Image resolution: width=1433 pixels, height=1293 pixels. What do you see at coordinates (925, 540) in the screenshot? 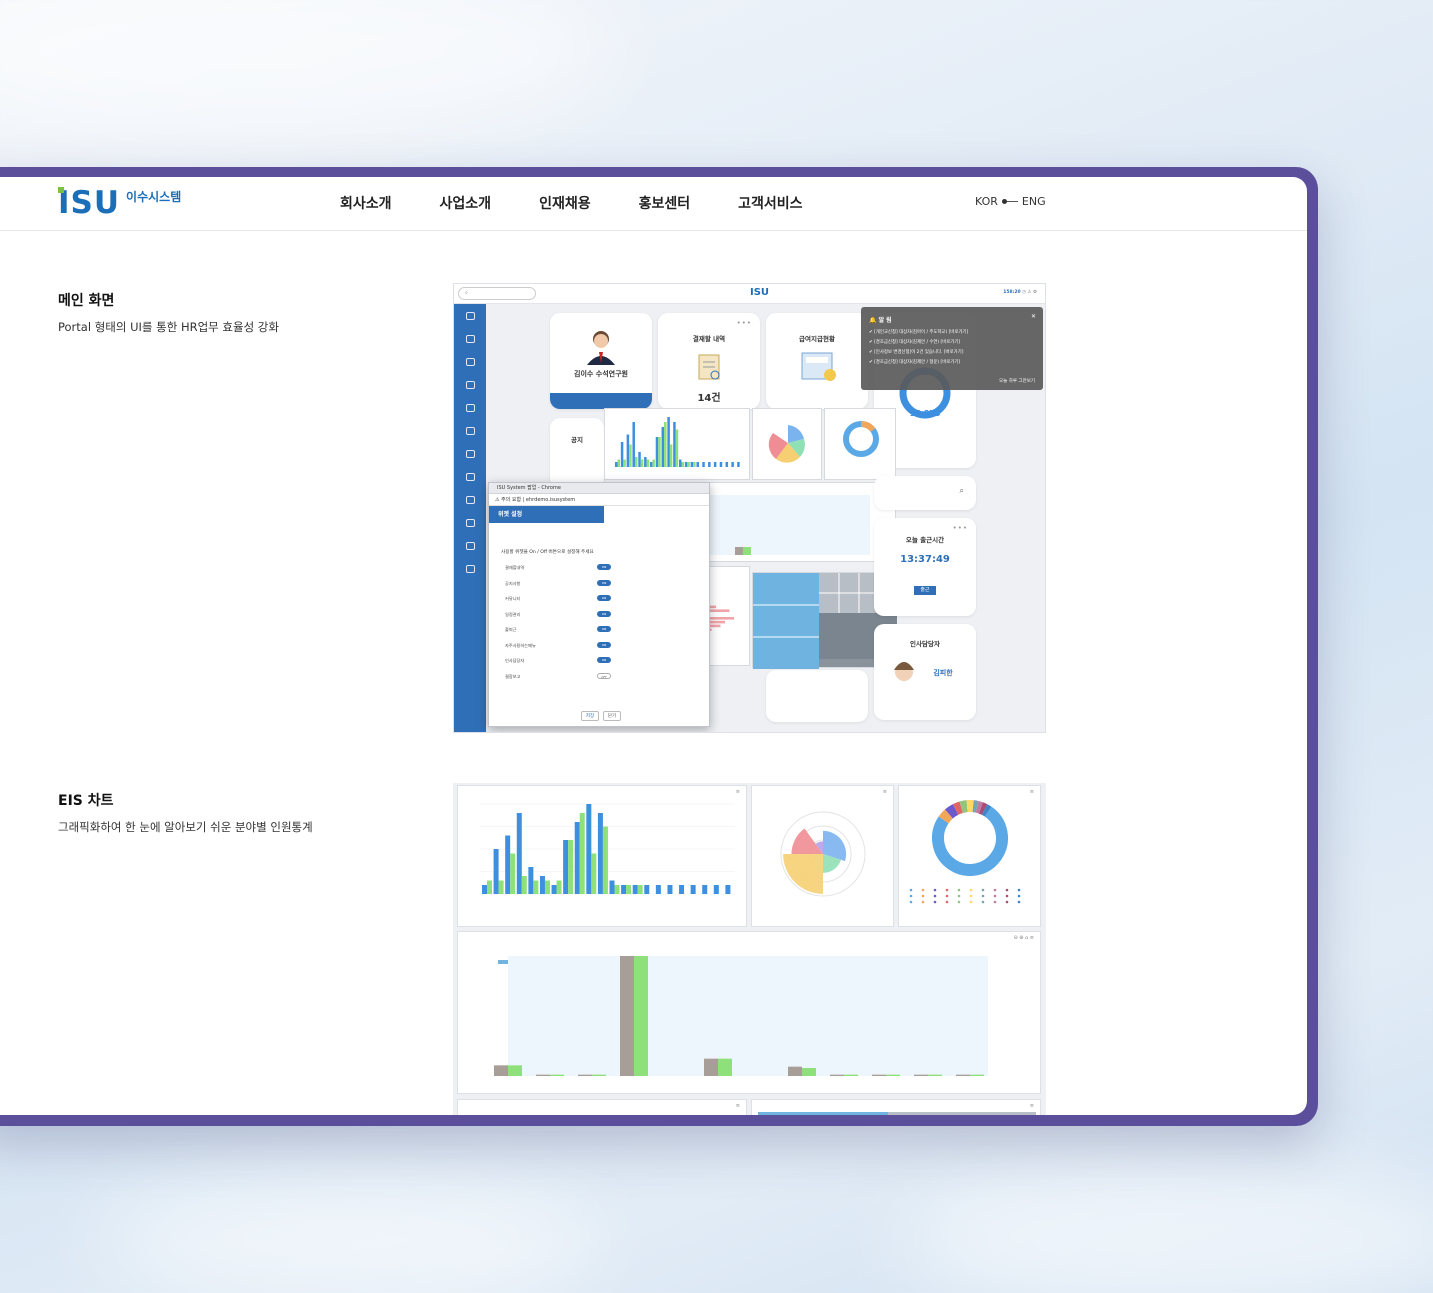
I see `checkin-title: 오늘 출근시간` at bounding box center [925, 540].